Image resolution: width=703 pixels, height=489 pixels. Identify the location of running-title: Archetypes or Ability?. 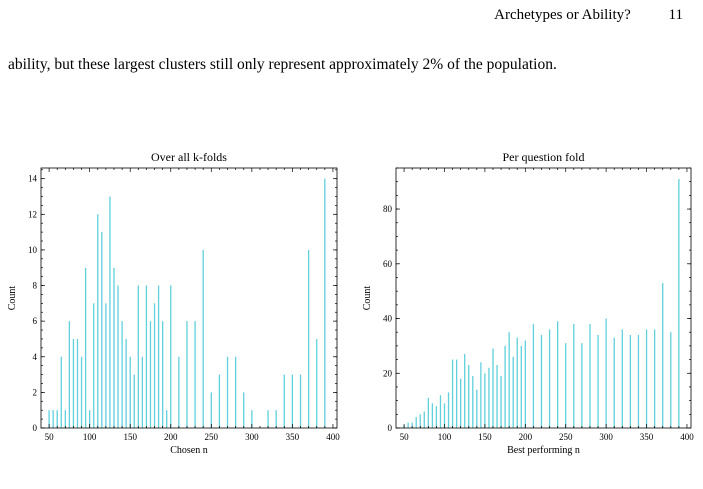
(562, 15).